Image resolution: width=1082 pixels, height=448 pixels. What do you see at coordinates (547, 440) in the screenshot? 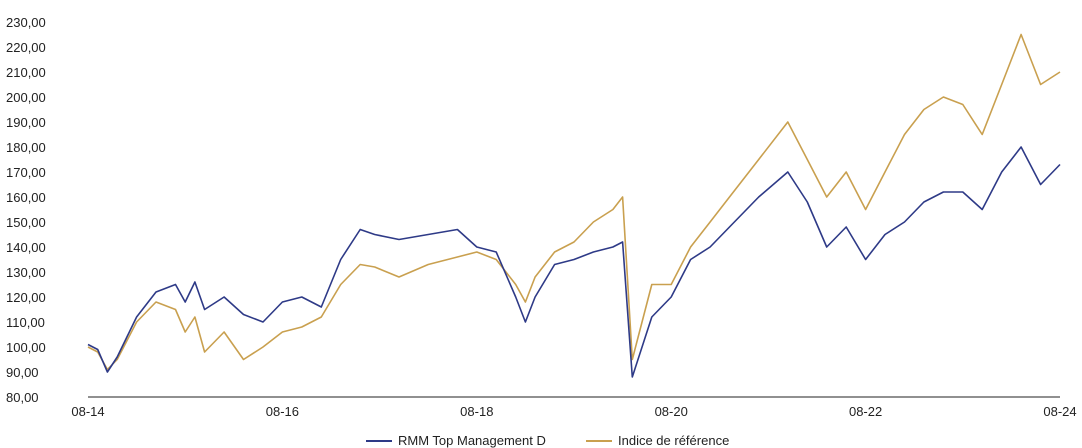
I see `legend: RMM Top Management D Indice de référence` at bounding box center [547, 440].